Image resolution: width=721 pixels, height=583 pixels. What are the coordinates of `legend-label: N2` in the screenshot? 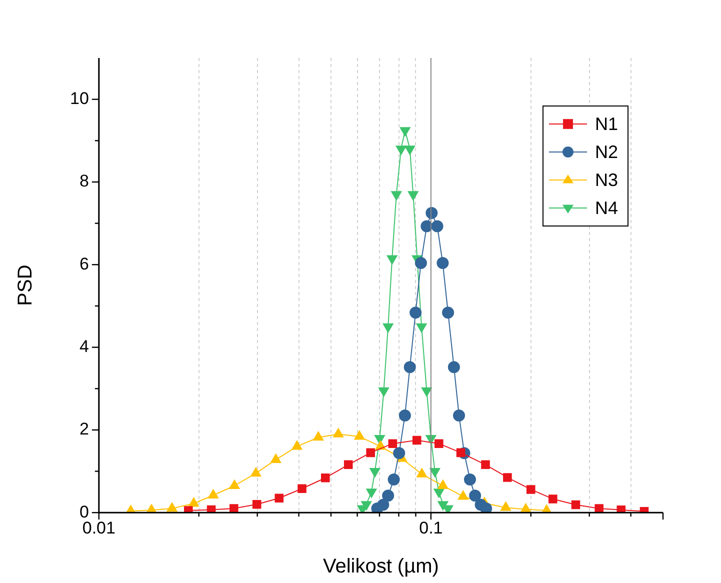 It's located at (606, 152).